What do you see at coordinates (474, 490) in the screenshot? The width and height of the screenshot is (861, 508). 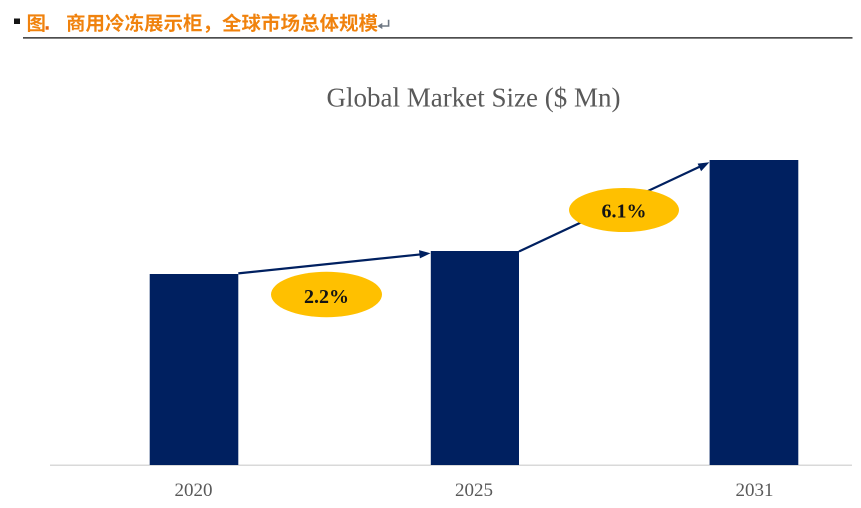 I see `svg-text: 2025` at bounding box center [474, 490].